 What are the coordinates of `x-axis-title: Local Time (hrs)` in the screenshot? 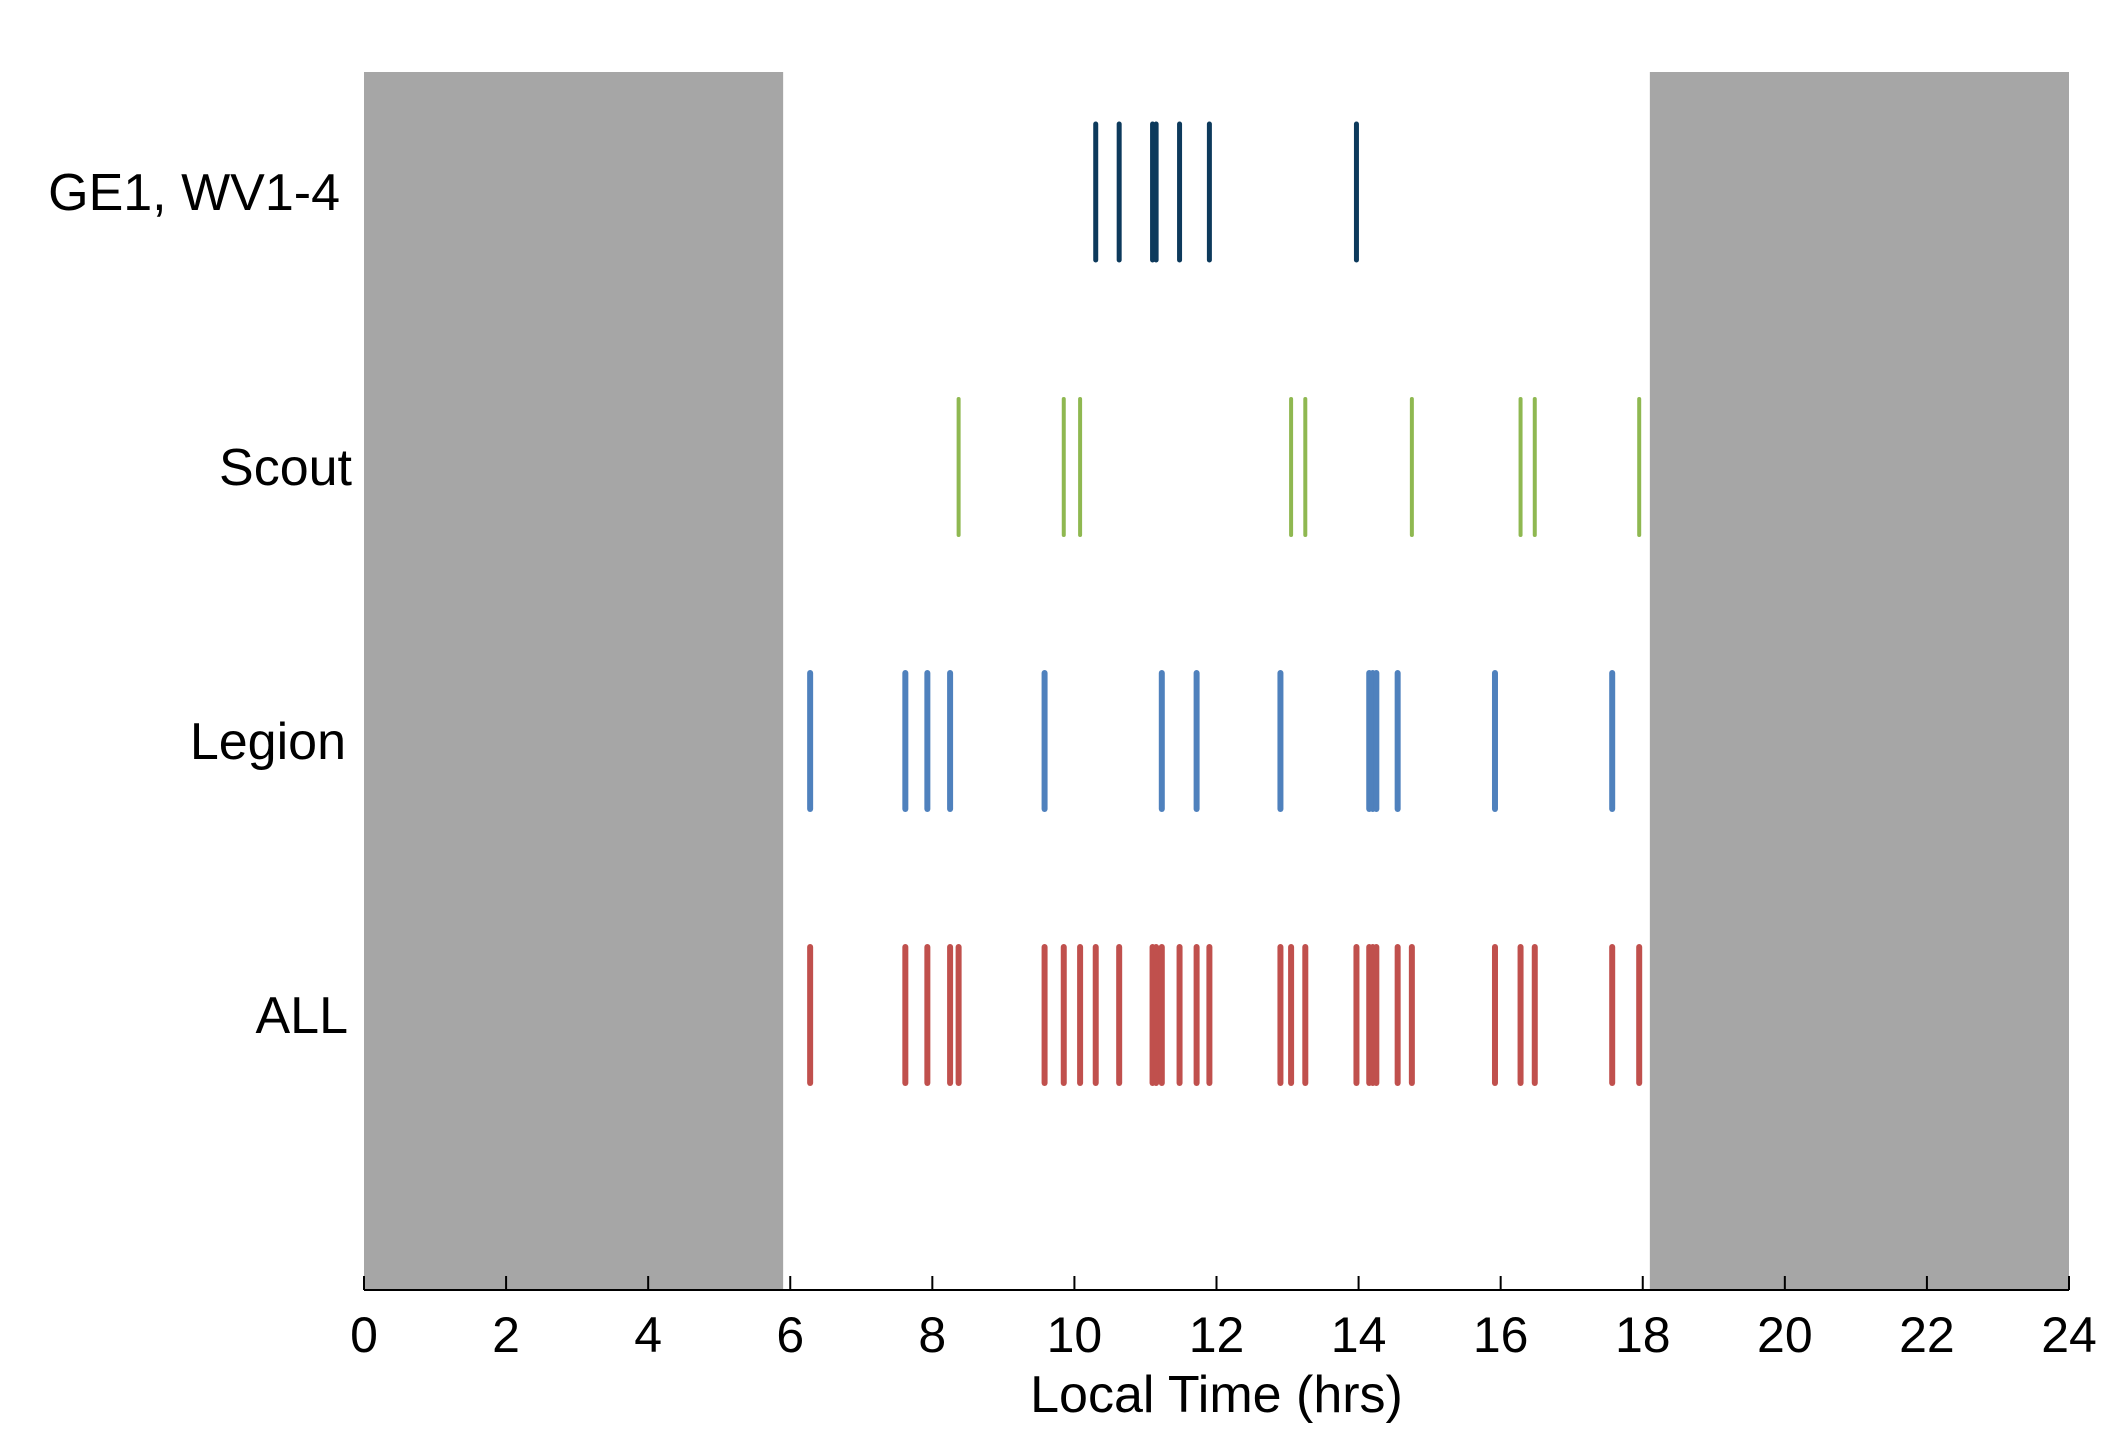 It's located at (1216, 1395).